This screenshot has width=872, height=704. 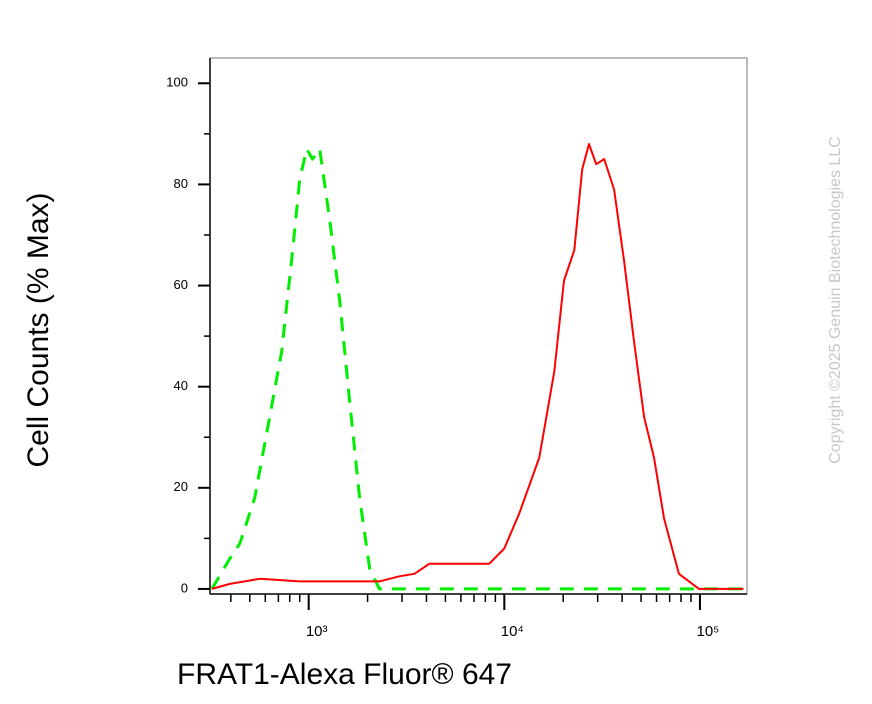 What do you see at coordinates (38, 329) in the screenshot?
I see `y-axis-label: Cell Counts (% Max)` at bounding box center [38, 329].